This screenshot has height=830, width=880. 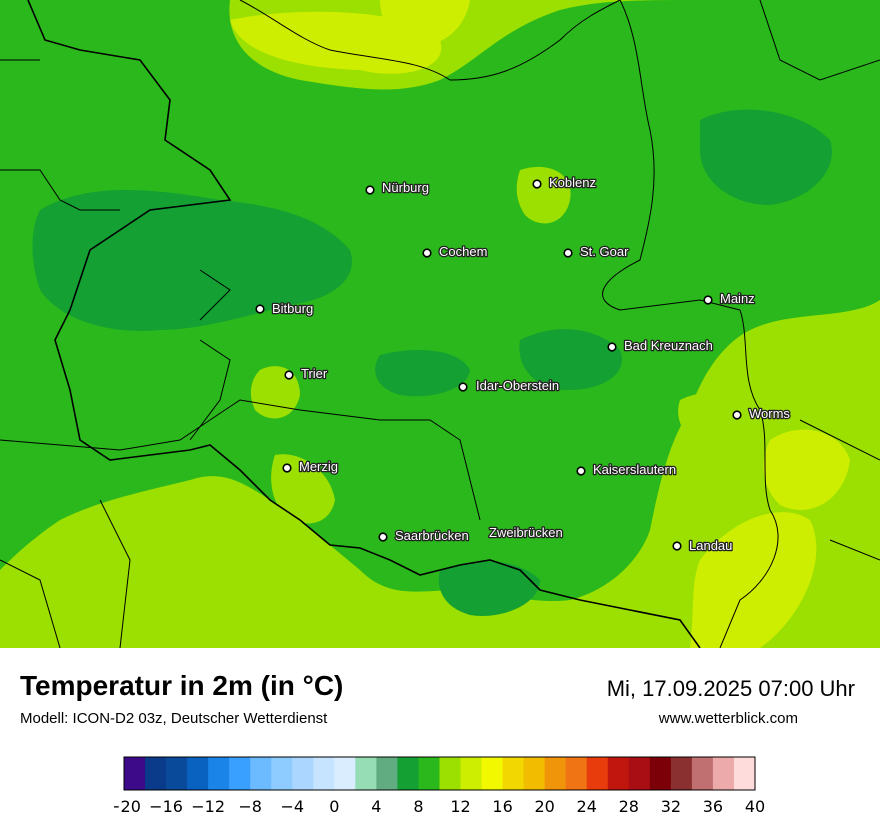 I want to click on city-trier: Trier, so click(x=306, y=373).